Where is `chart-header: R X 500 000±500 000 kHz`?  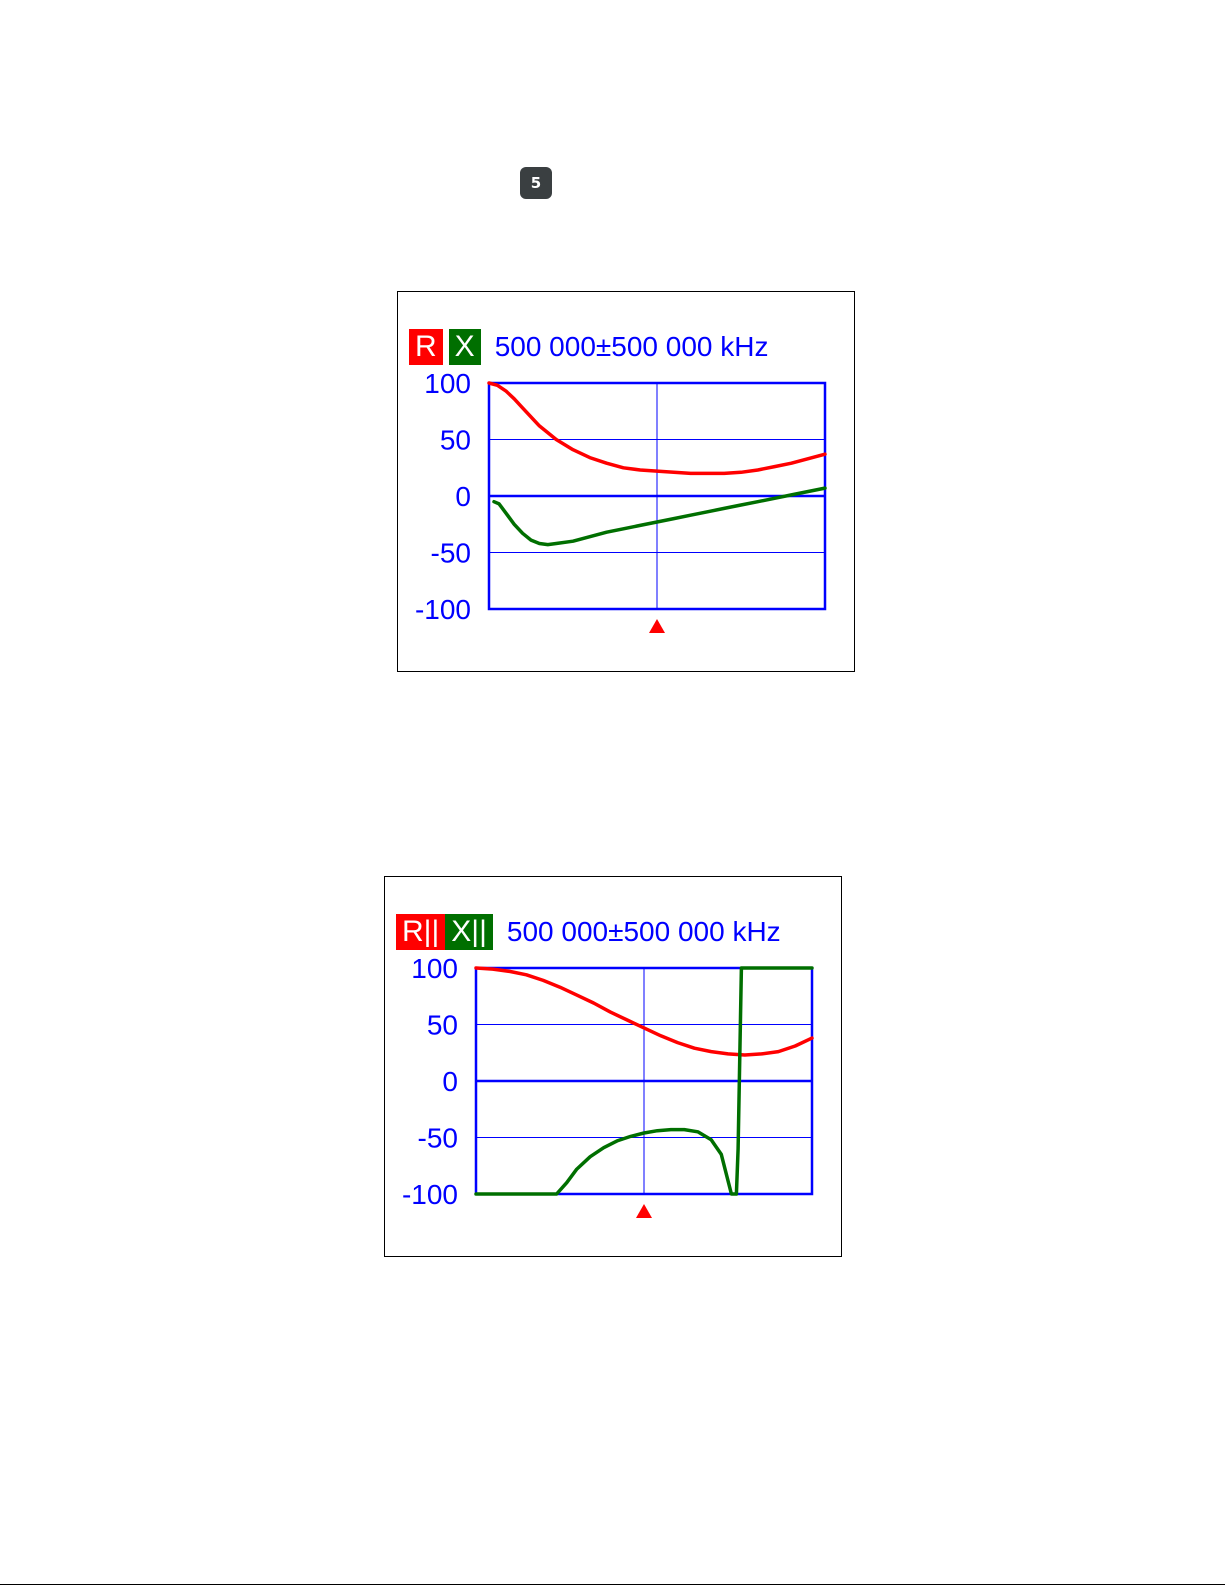 chart-header: R X 500 000±500 000 kHz is located at coordinates (588, 347).